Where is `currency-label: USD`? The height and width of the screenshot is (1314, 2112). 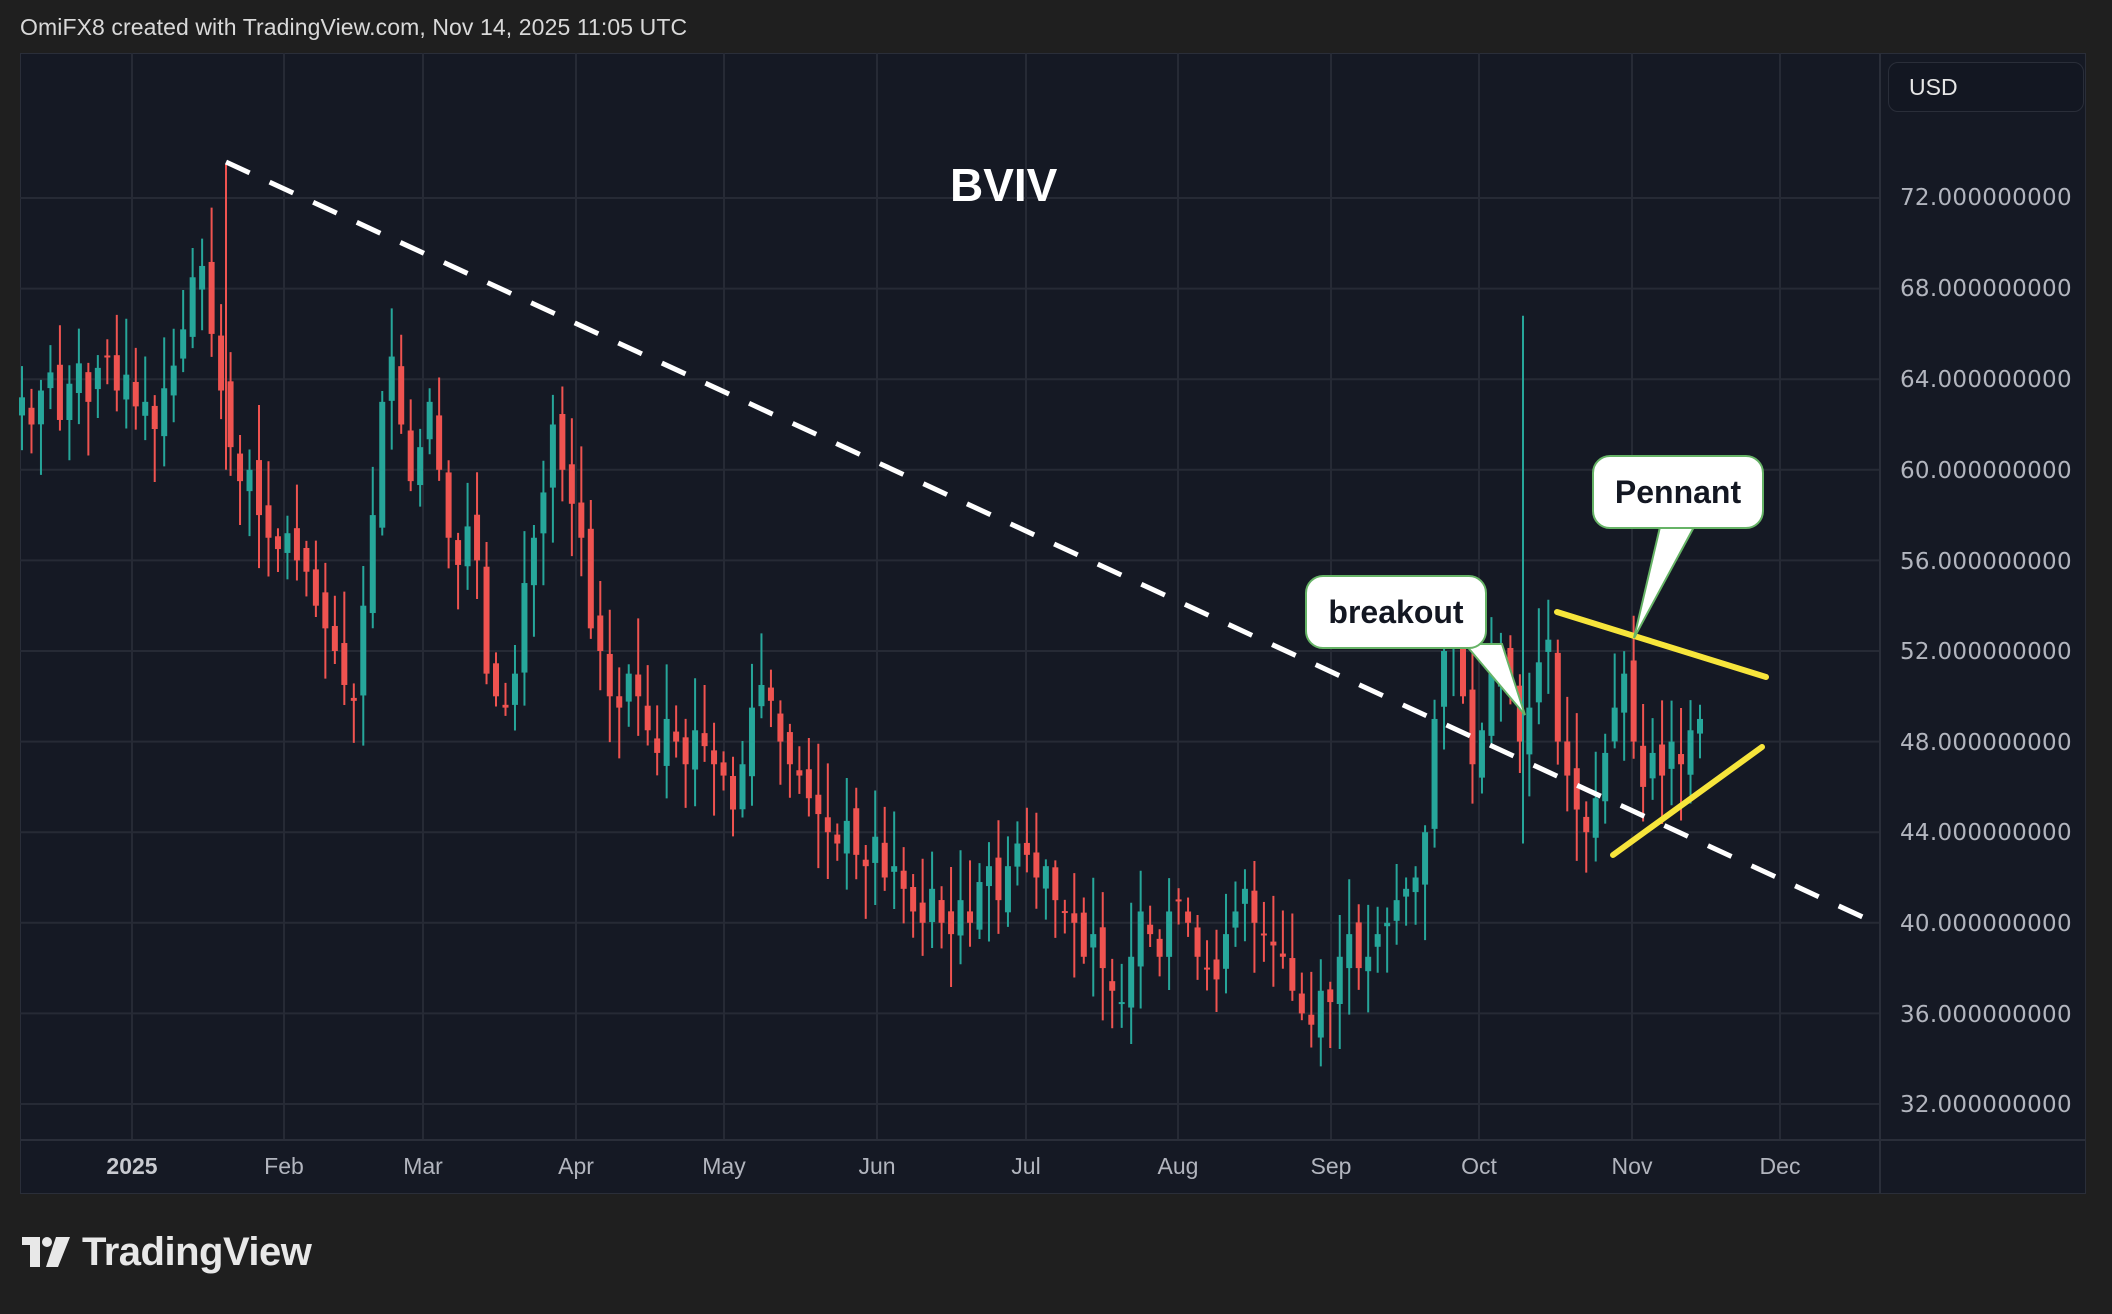 currency-label: USD is located at coordinates (1933, 87).